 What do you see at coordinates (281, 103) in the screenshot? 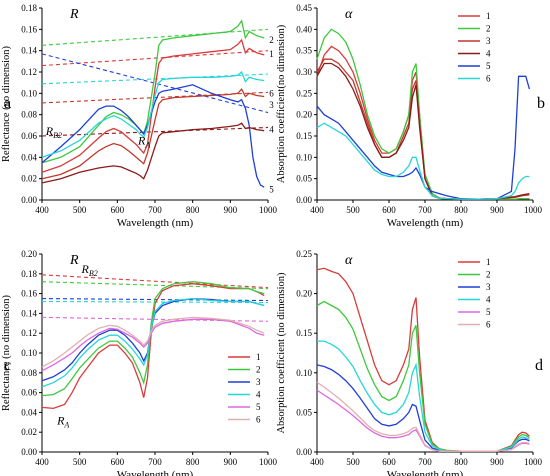
I see `y-axis-label: Absorption coefficient(no dimension)` at bounding box center [281, 103].